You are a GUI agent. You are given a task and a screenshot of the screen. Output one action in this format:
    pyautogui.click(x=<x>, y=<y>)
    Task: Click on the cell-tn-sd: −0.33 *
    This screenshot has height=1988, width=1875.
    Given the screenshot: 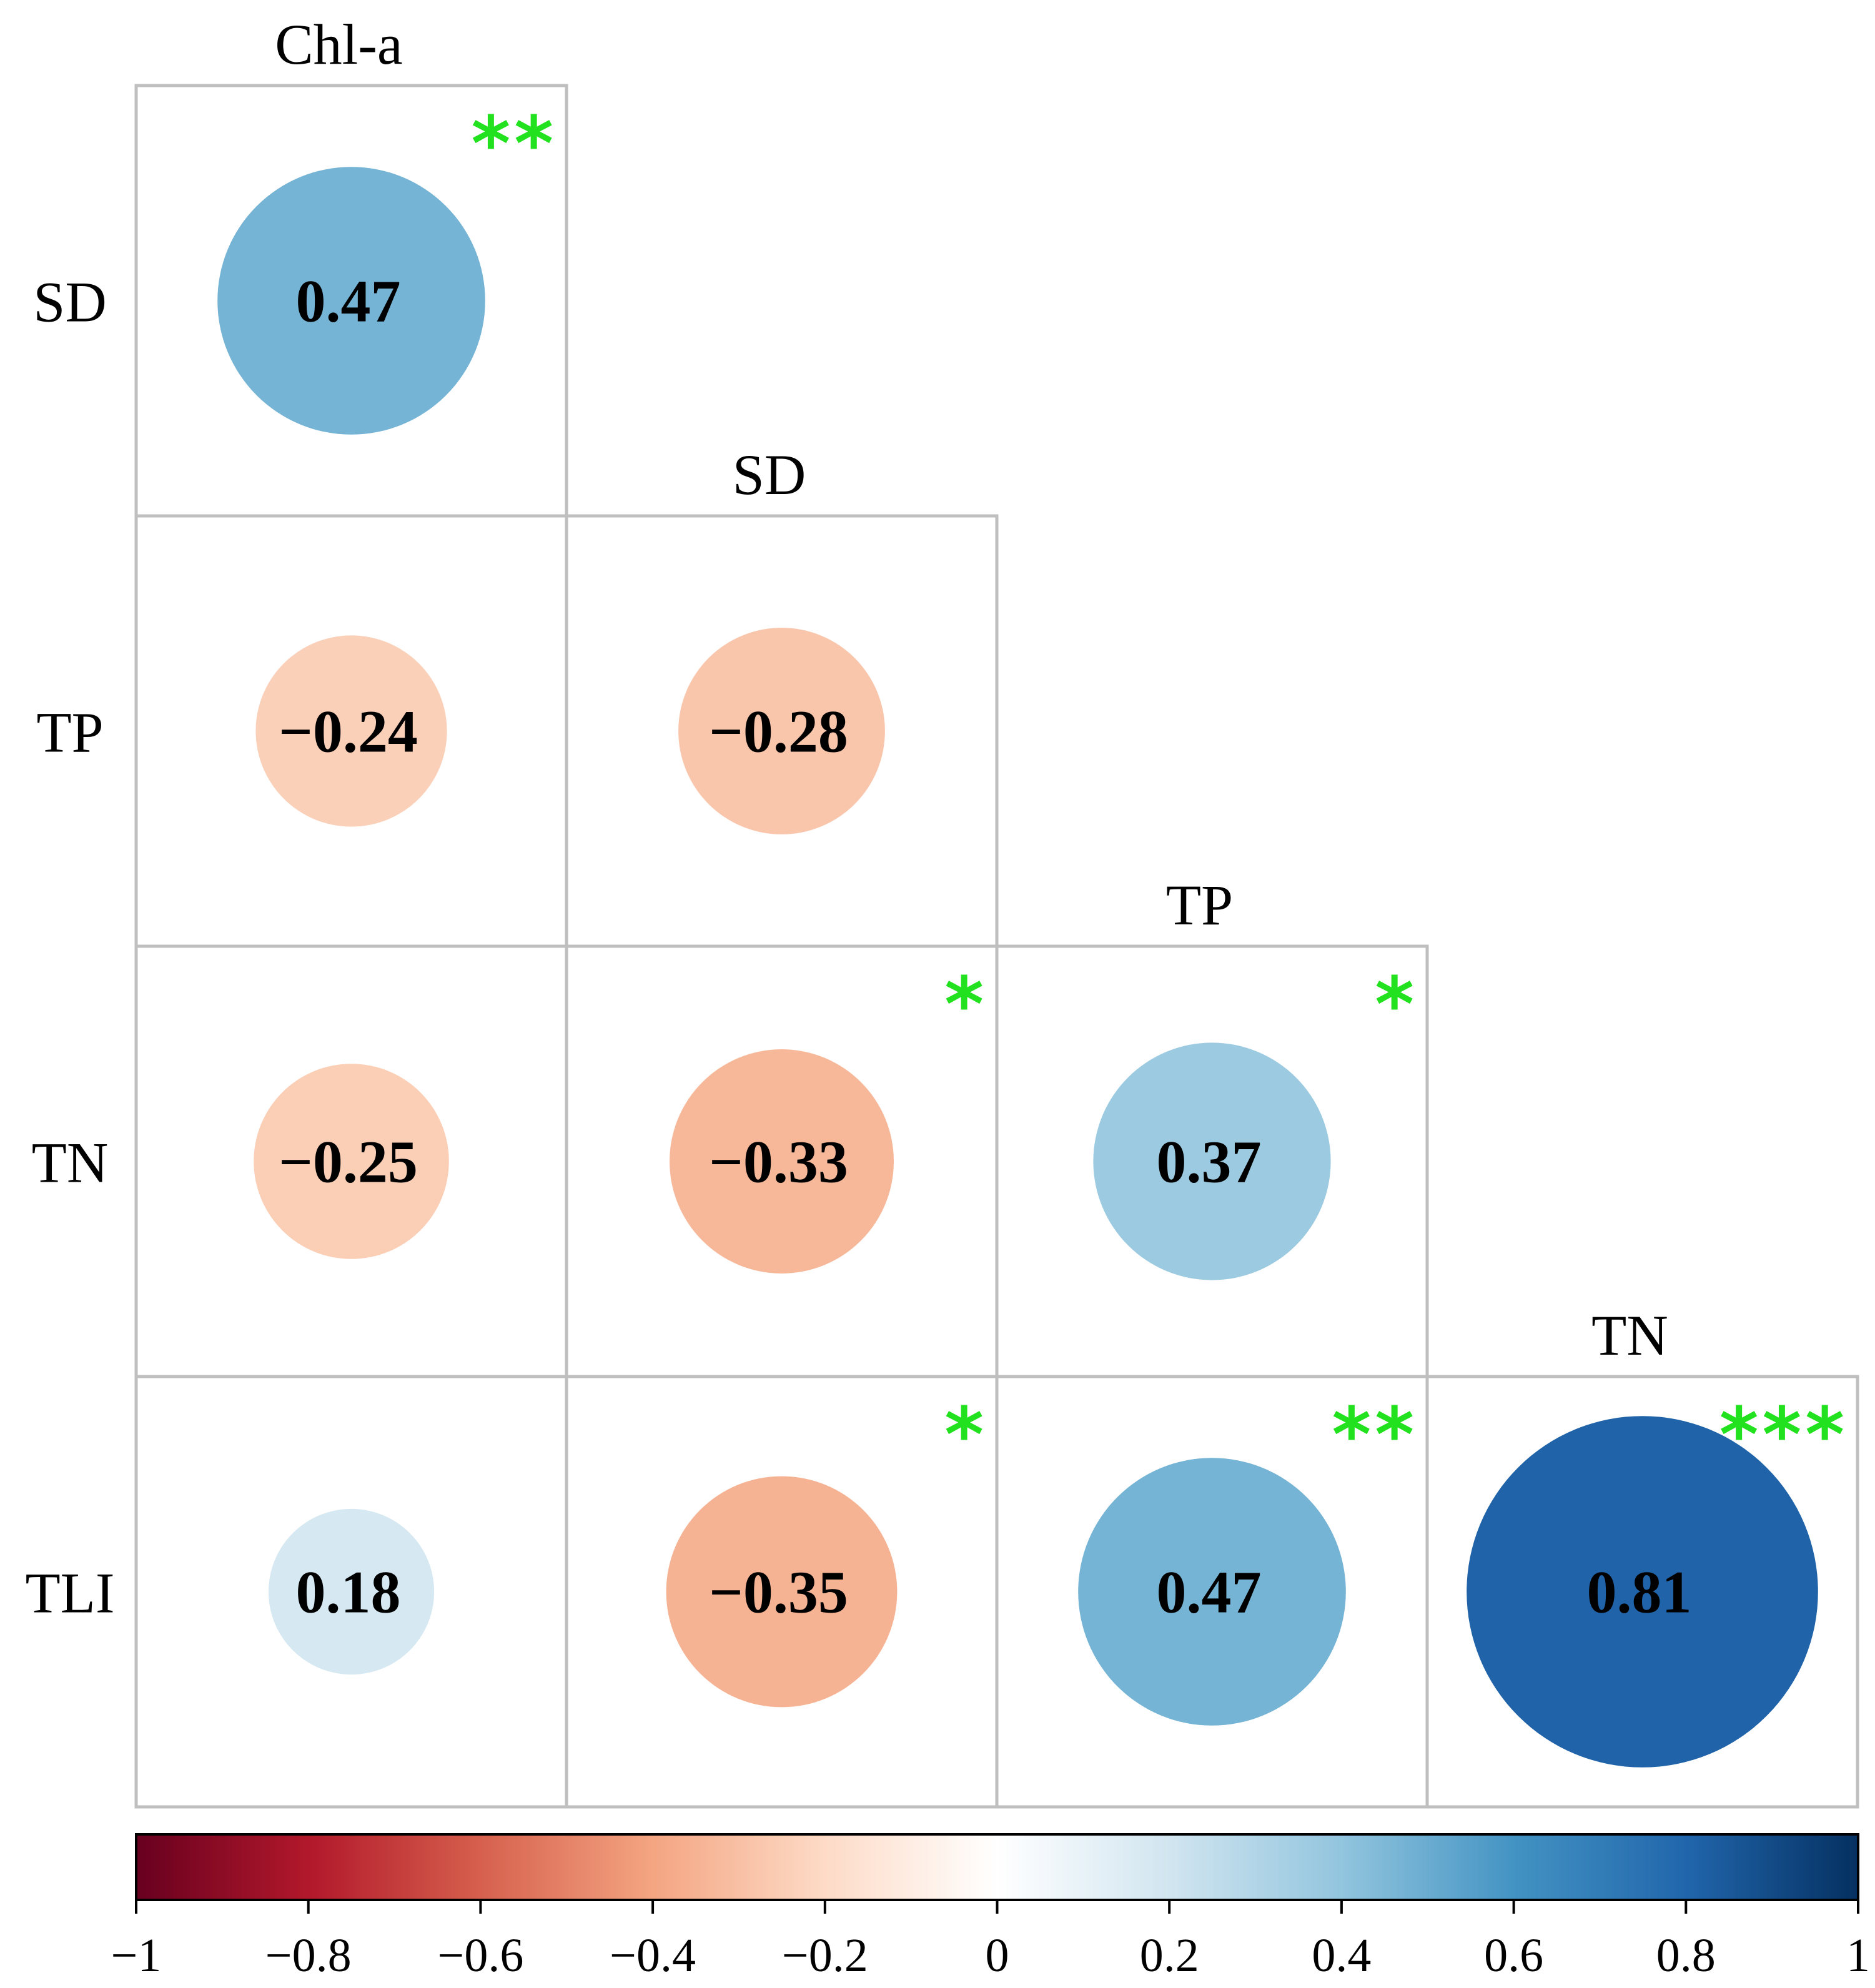 What is the action you would take?
    pyautogui.click(x=782, y=1161)
    